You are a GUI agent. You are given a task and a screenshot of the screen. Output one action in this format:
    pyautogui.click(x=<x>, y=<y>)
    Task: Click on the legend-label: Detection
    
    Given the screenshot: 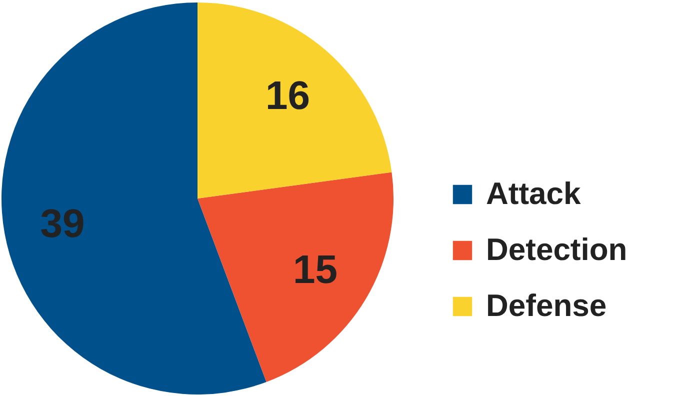 What is the action you would take?
    pyautogui.click(x=557, y=250)
    